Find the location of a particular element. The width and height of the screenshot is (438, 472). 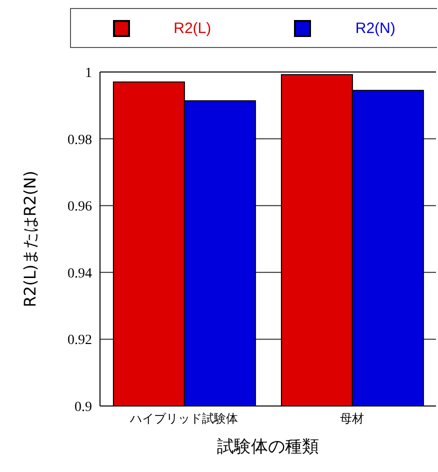

y-tick-label: 0.94 is located at coordinates (80, 274).